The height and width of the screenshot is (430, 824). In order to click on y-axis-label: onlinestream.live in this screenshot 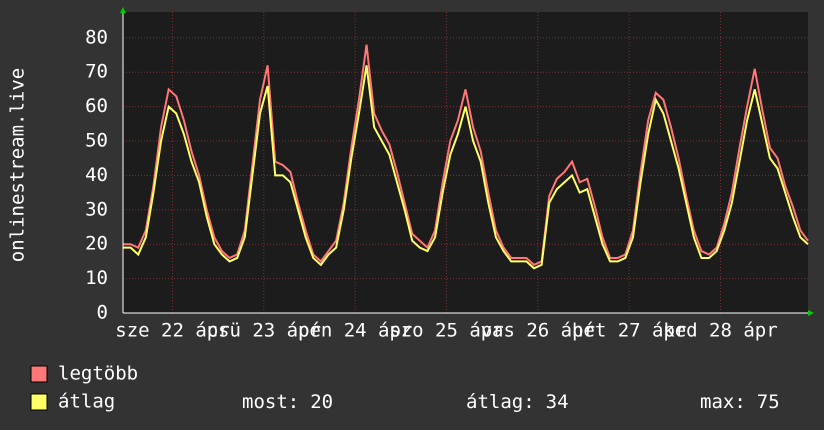, I will do `click(18, 165)`.